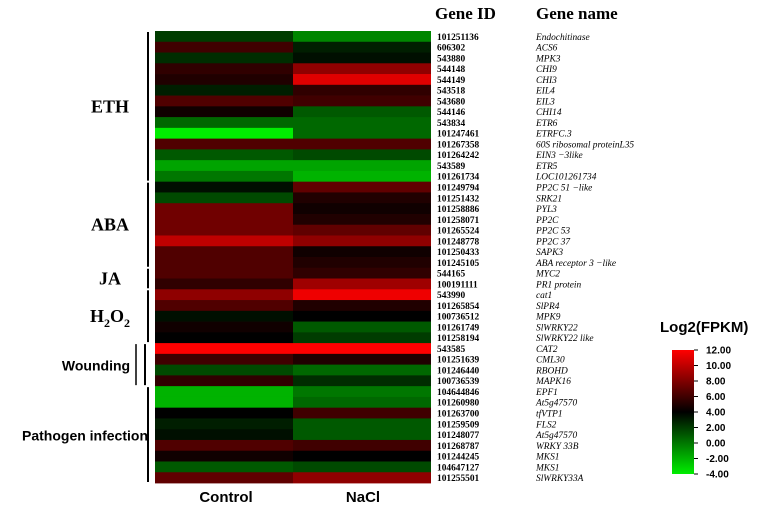 This screenshot has height=511, width=775. What do you see at coordinates (451, 102) in the screenshot?
I see `gene-id-label: 543680` at bounding box center [451, 102].